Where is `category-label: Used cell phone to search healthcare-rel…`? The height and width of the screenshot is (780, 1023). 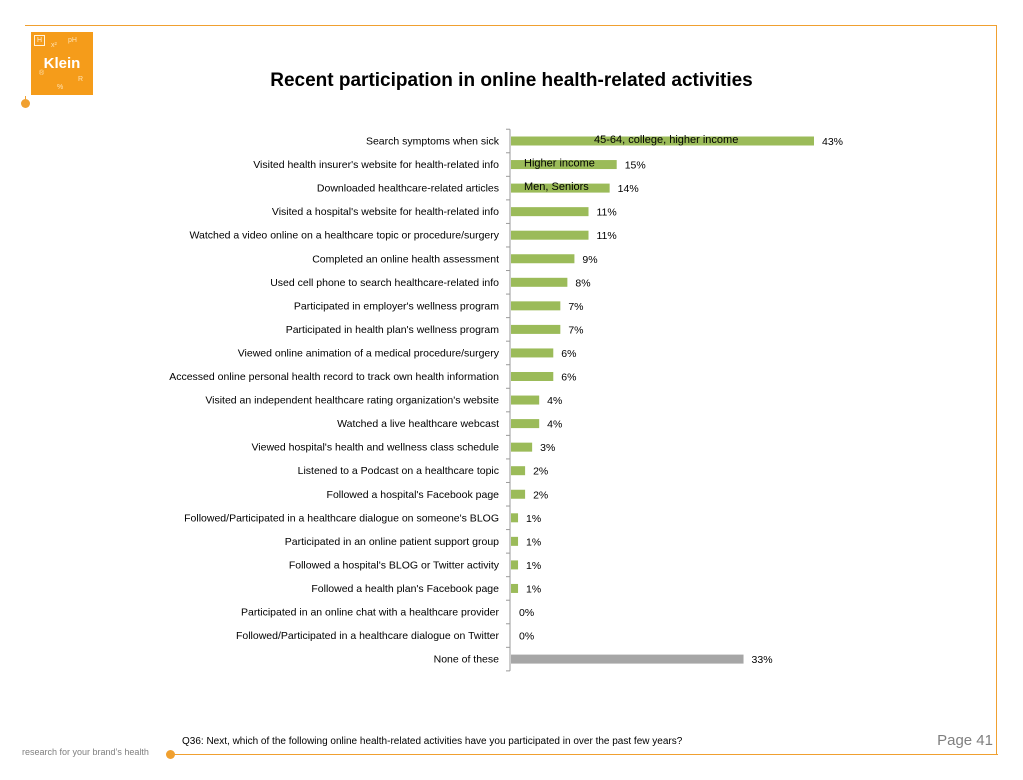 category-label: Used cell phone to search healthcare-rel… is located at coordinates (384, 283).